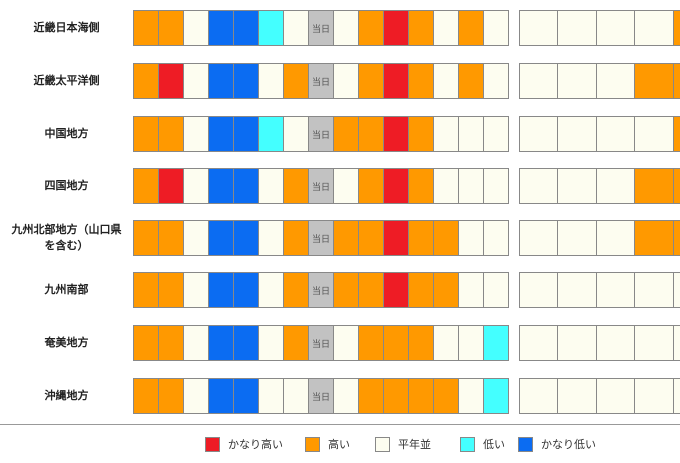 This screenshot has width=680, height=463. I want to click on legend-item: 低い, so click(482, 444).